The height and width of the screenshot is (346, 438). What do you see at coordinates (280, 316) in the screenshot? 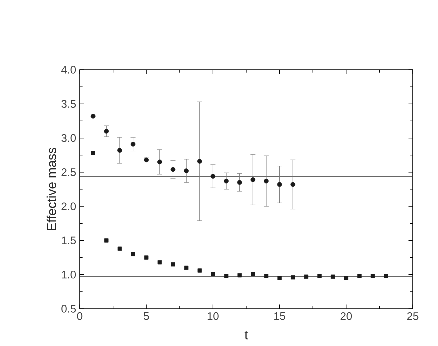
I see `x-tick-label: 15` at bounding box center [280, 316].